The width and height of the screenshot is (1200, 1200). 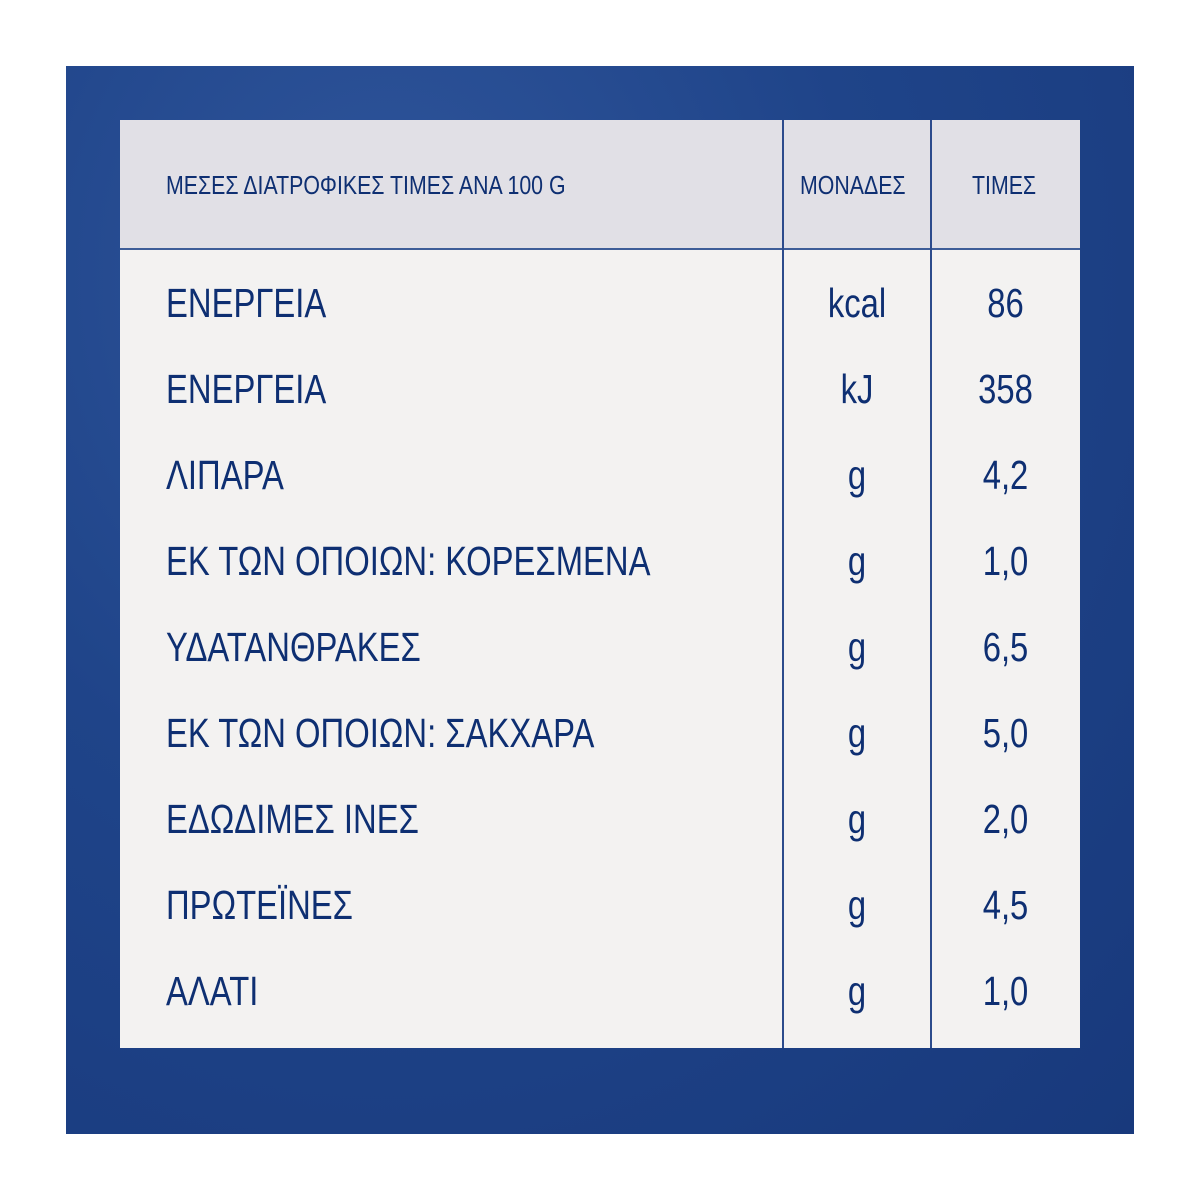 I want to click on header-values: ΤΙΜΕΣ, so click(x=1004, y=185).